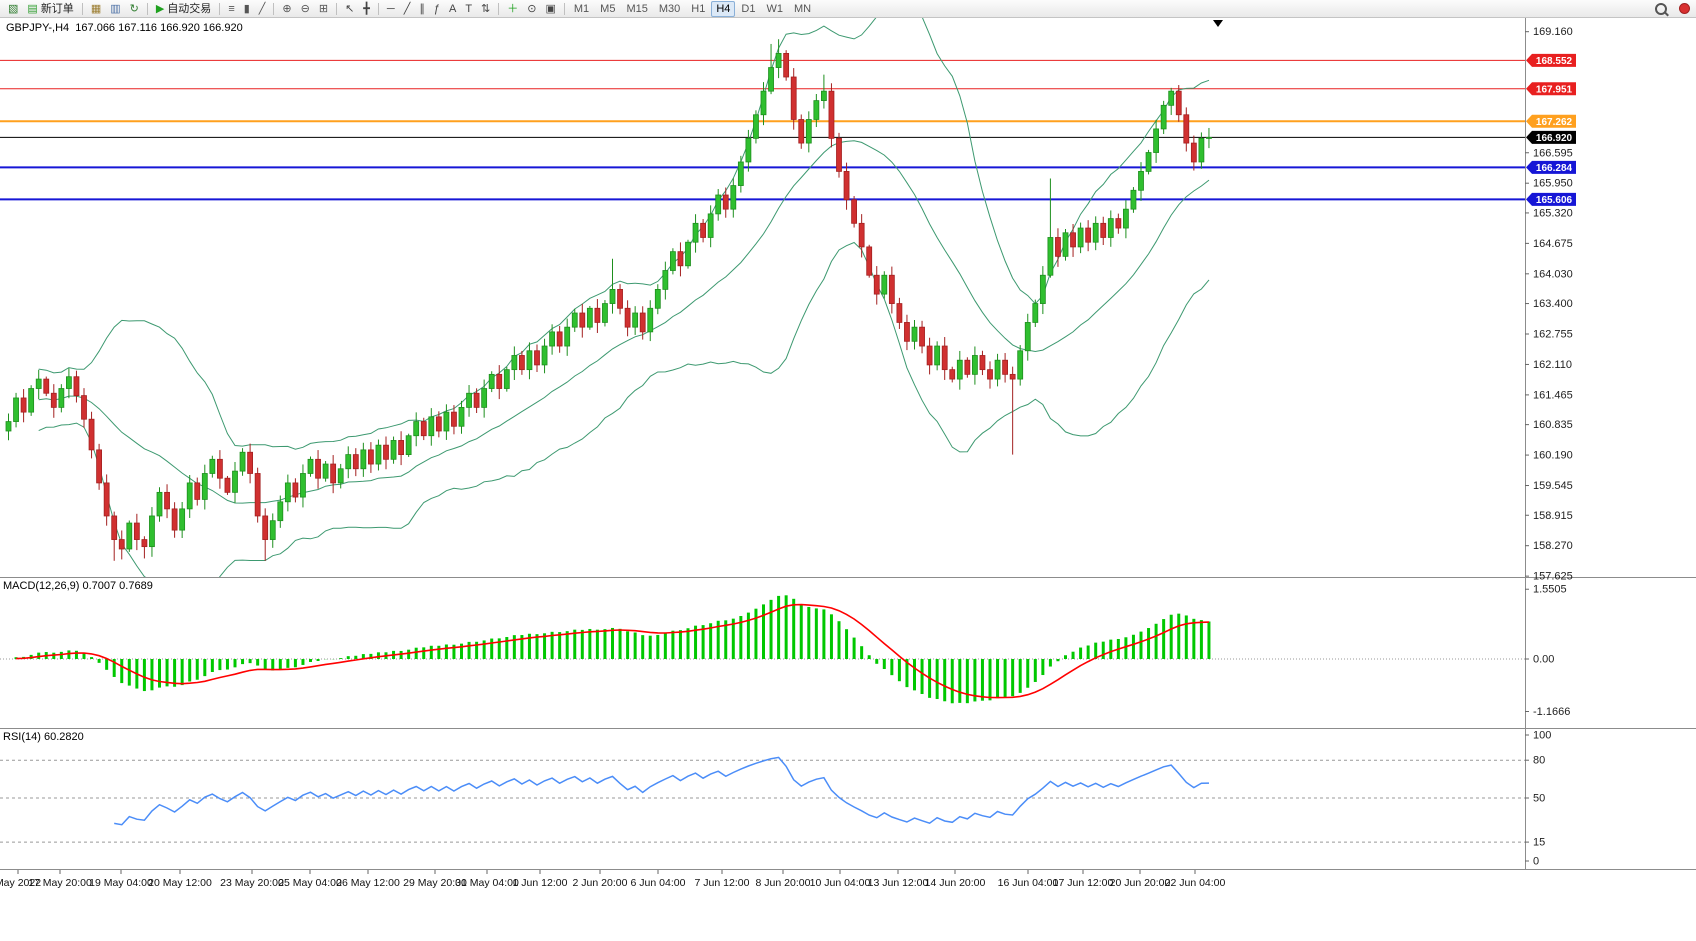  I want to click on bar-chart-type-button: ≡, so click(231, 9).